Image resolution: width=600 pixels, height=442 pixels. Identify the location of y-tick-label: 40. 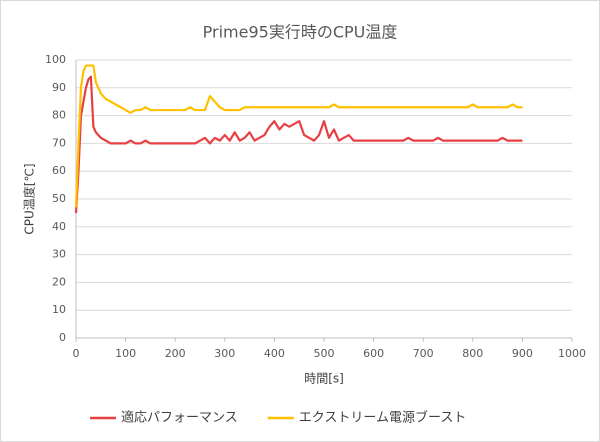
(59, 226).